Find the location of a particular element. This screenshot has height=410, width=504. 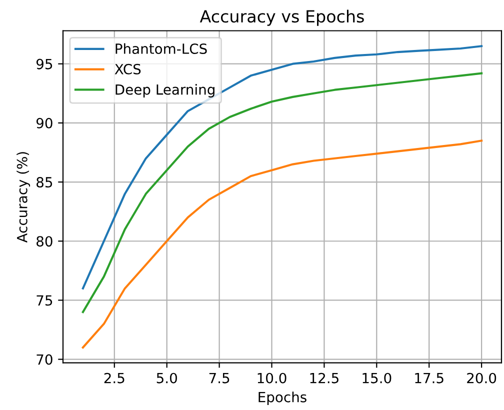

y-axis-title: Accuracy (%) is located at coordinates (23, 197).